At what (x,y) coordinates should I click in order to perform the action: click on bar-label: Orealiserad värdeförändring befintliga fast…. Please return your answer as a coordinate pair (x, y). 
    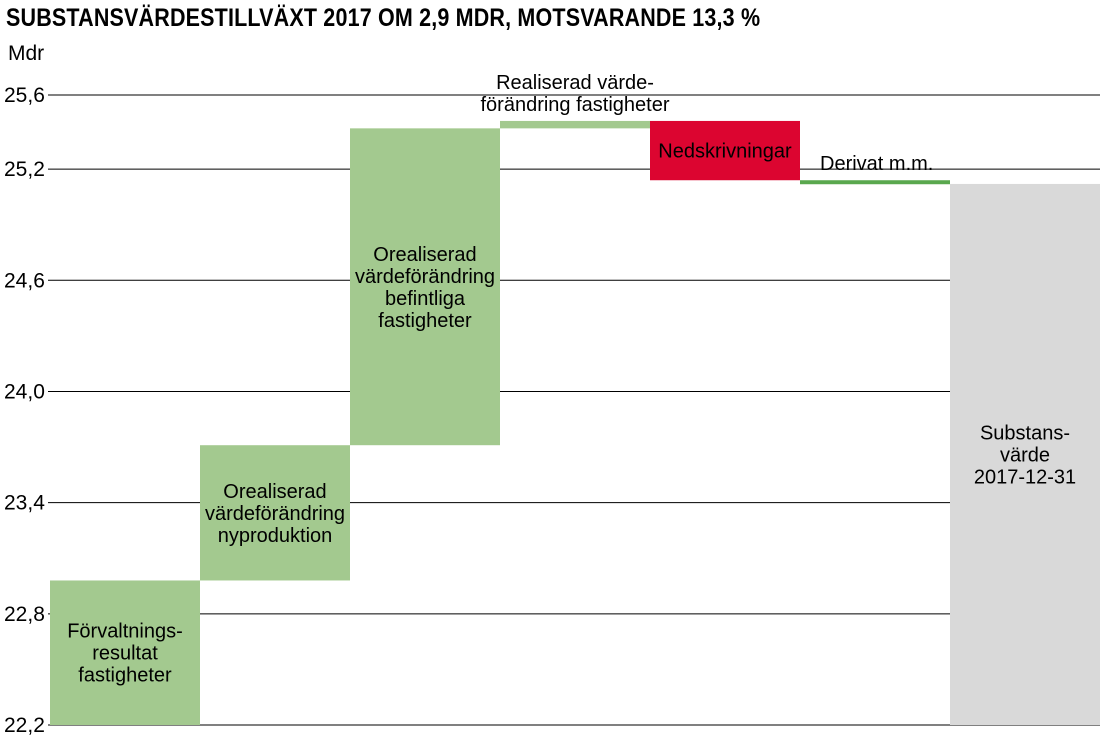
    Looking at the image, I should click on (425, 288).